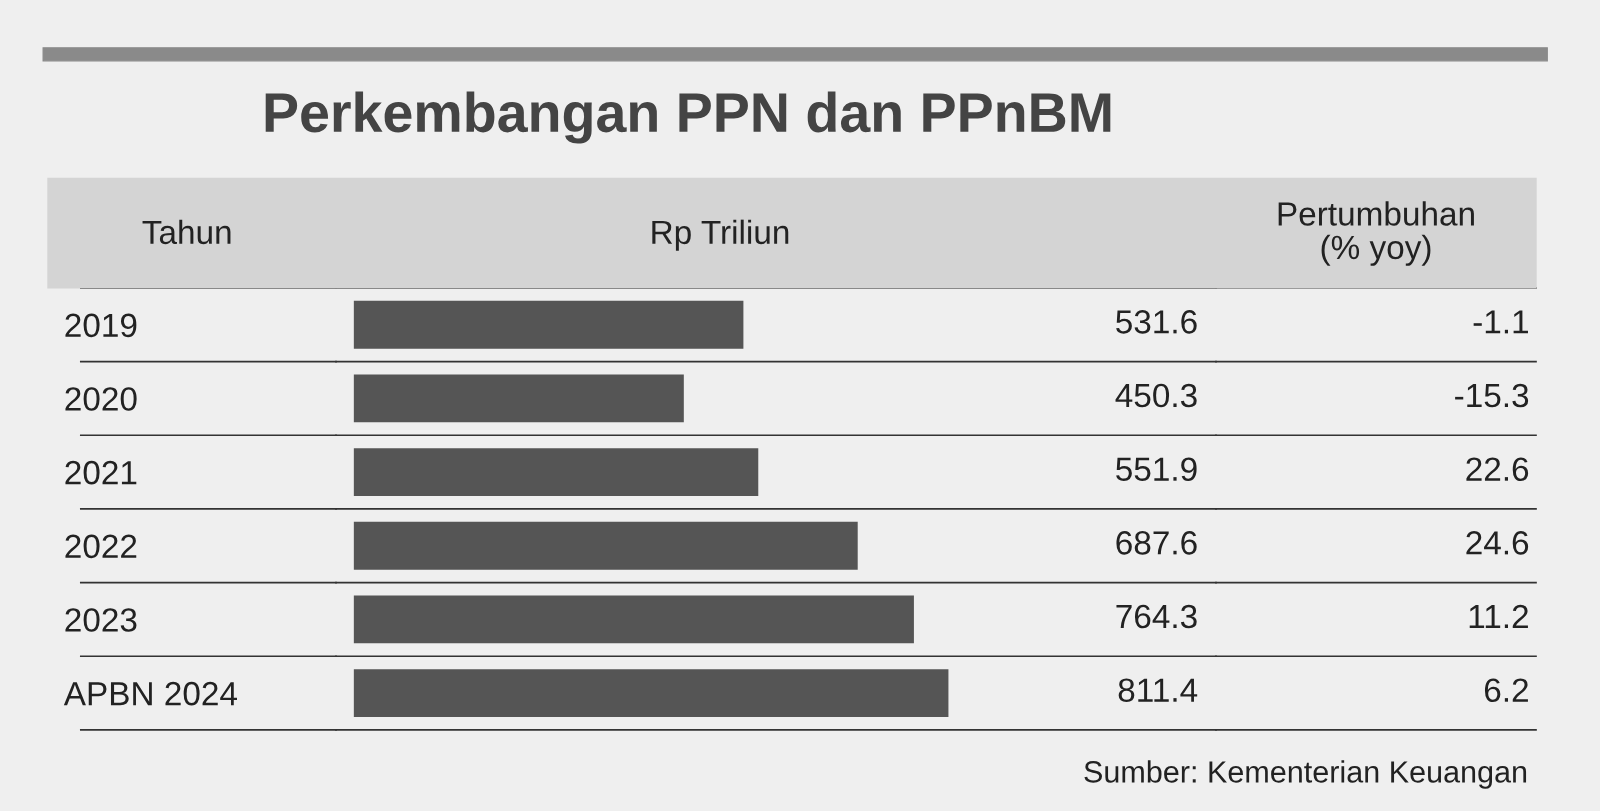 The width and height of the screenshot is (1600, 811). I want to click on y-tick-label: APBN 2024, so click(150, 693).